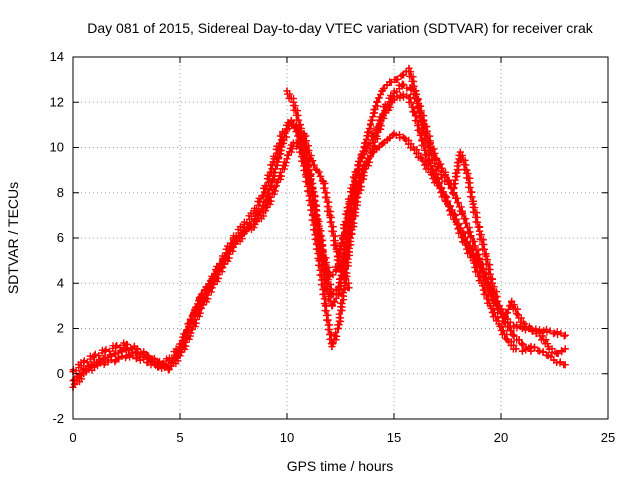 The image size is (640, 480). Describe the element at coordinates (340, 466) in the screenshot. I see `x-axis-label: GPS time / hours` at that location.